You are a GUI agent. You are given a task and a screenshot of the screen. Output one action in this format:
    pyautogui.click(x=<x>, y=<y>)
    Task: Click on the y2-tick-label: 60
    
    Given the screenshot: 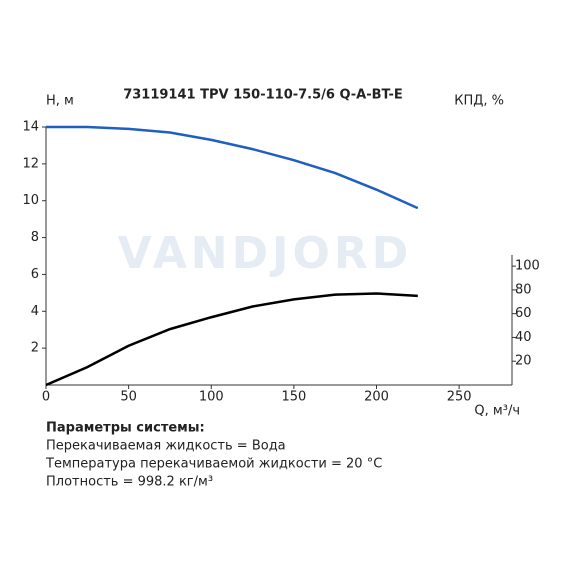 What is the action you would take?
    pyautogui.click(x=523, y=313)
    